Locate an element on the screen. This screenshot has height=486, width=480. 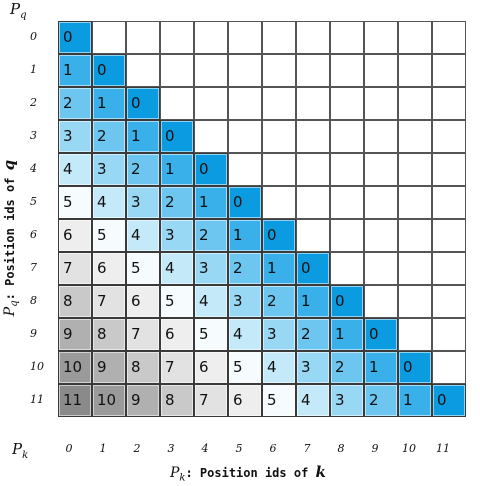
matrix-cell: 9 is located at coordinates (143, 400).